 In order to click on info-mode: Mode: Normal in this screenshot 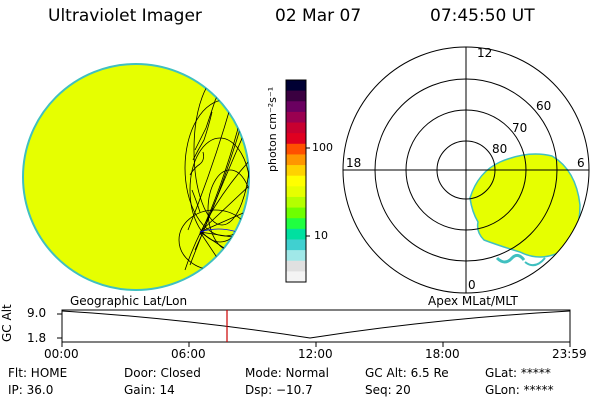, I will do `click(287, 373)`.